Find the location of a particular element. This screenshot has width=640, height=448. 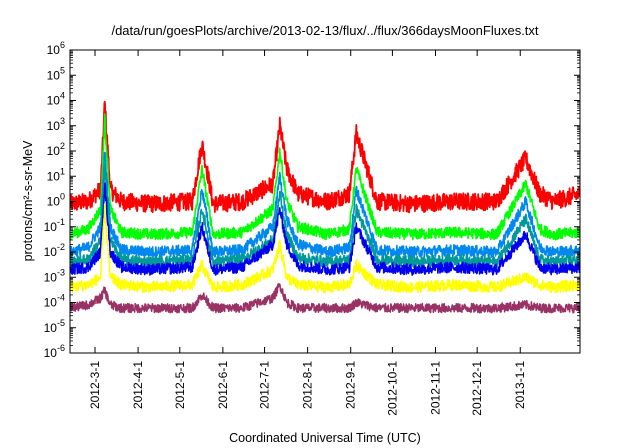

y-tick-label: 10⁻¹ is located at coordinates (54, 225).